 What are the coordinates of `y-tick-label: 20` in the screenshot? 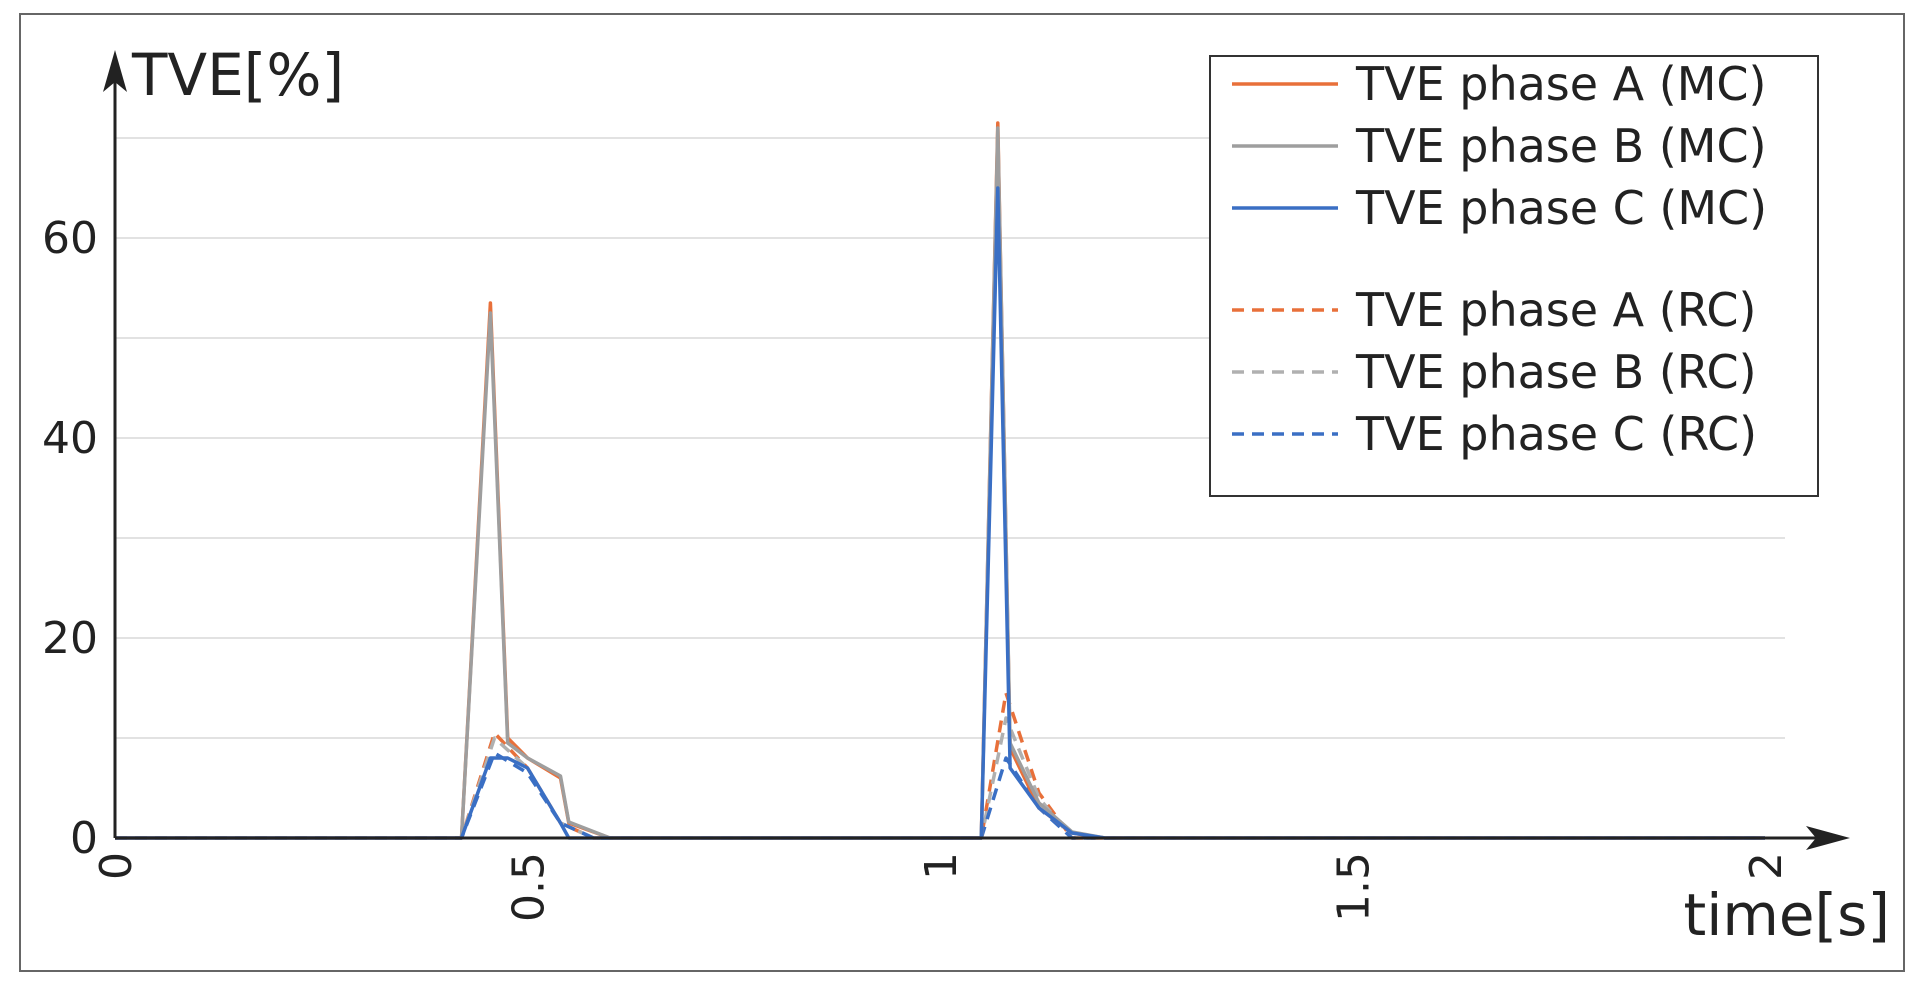 It's located at (70, 638).